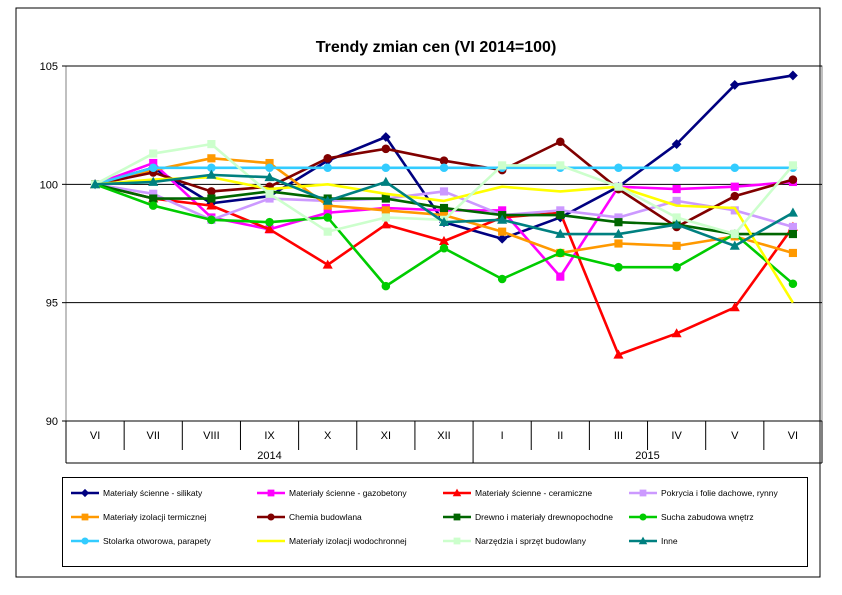  Describe the element at coordinates (707, 517) in the screenshot. I see `legend-label: Sucha zabudowa wnętrz` at that location.